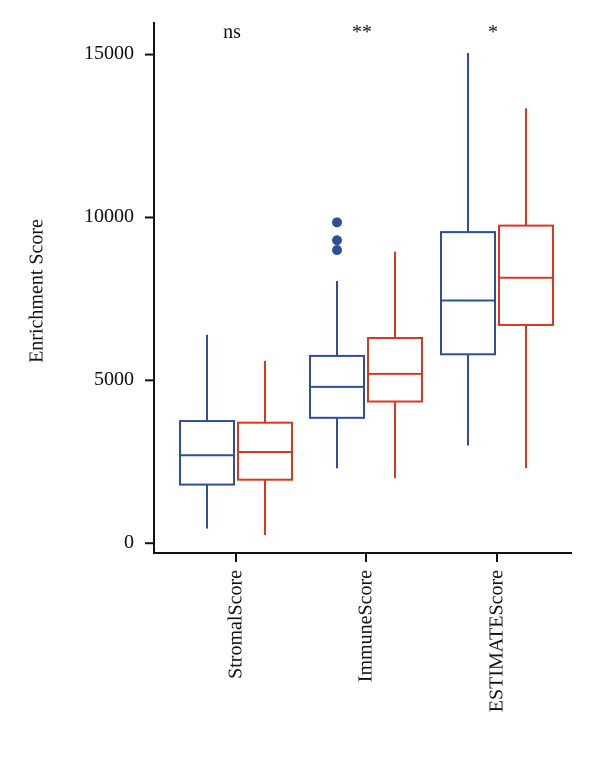 This screenshot has height=761, width=600. I want to click on y-tick-label: 15000, so click(109, 53).